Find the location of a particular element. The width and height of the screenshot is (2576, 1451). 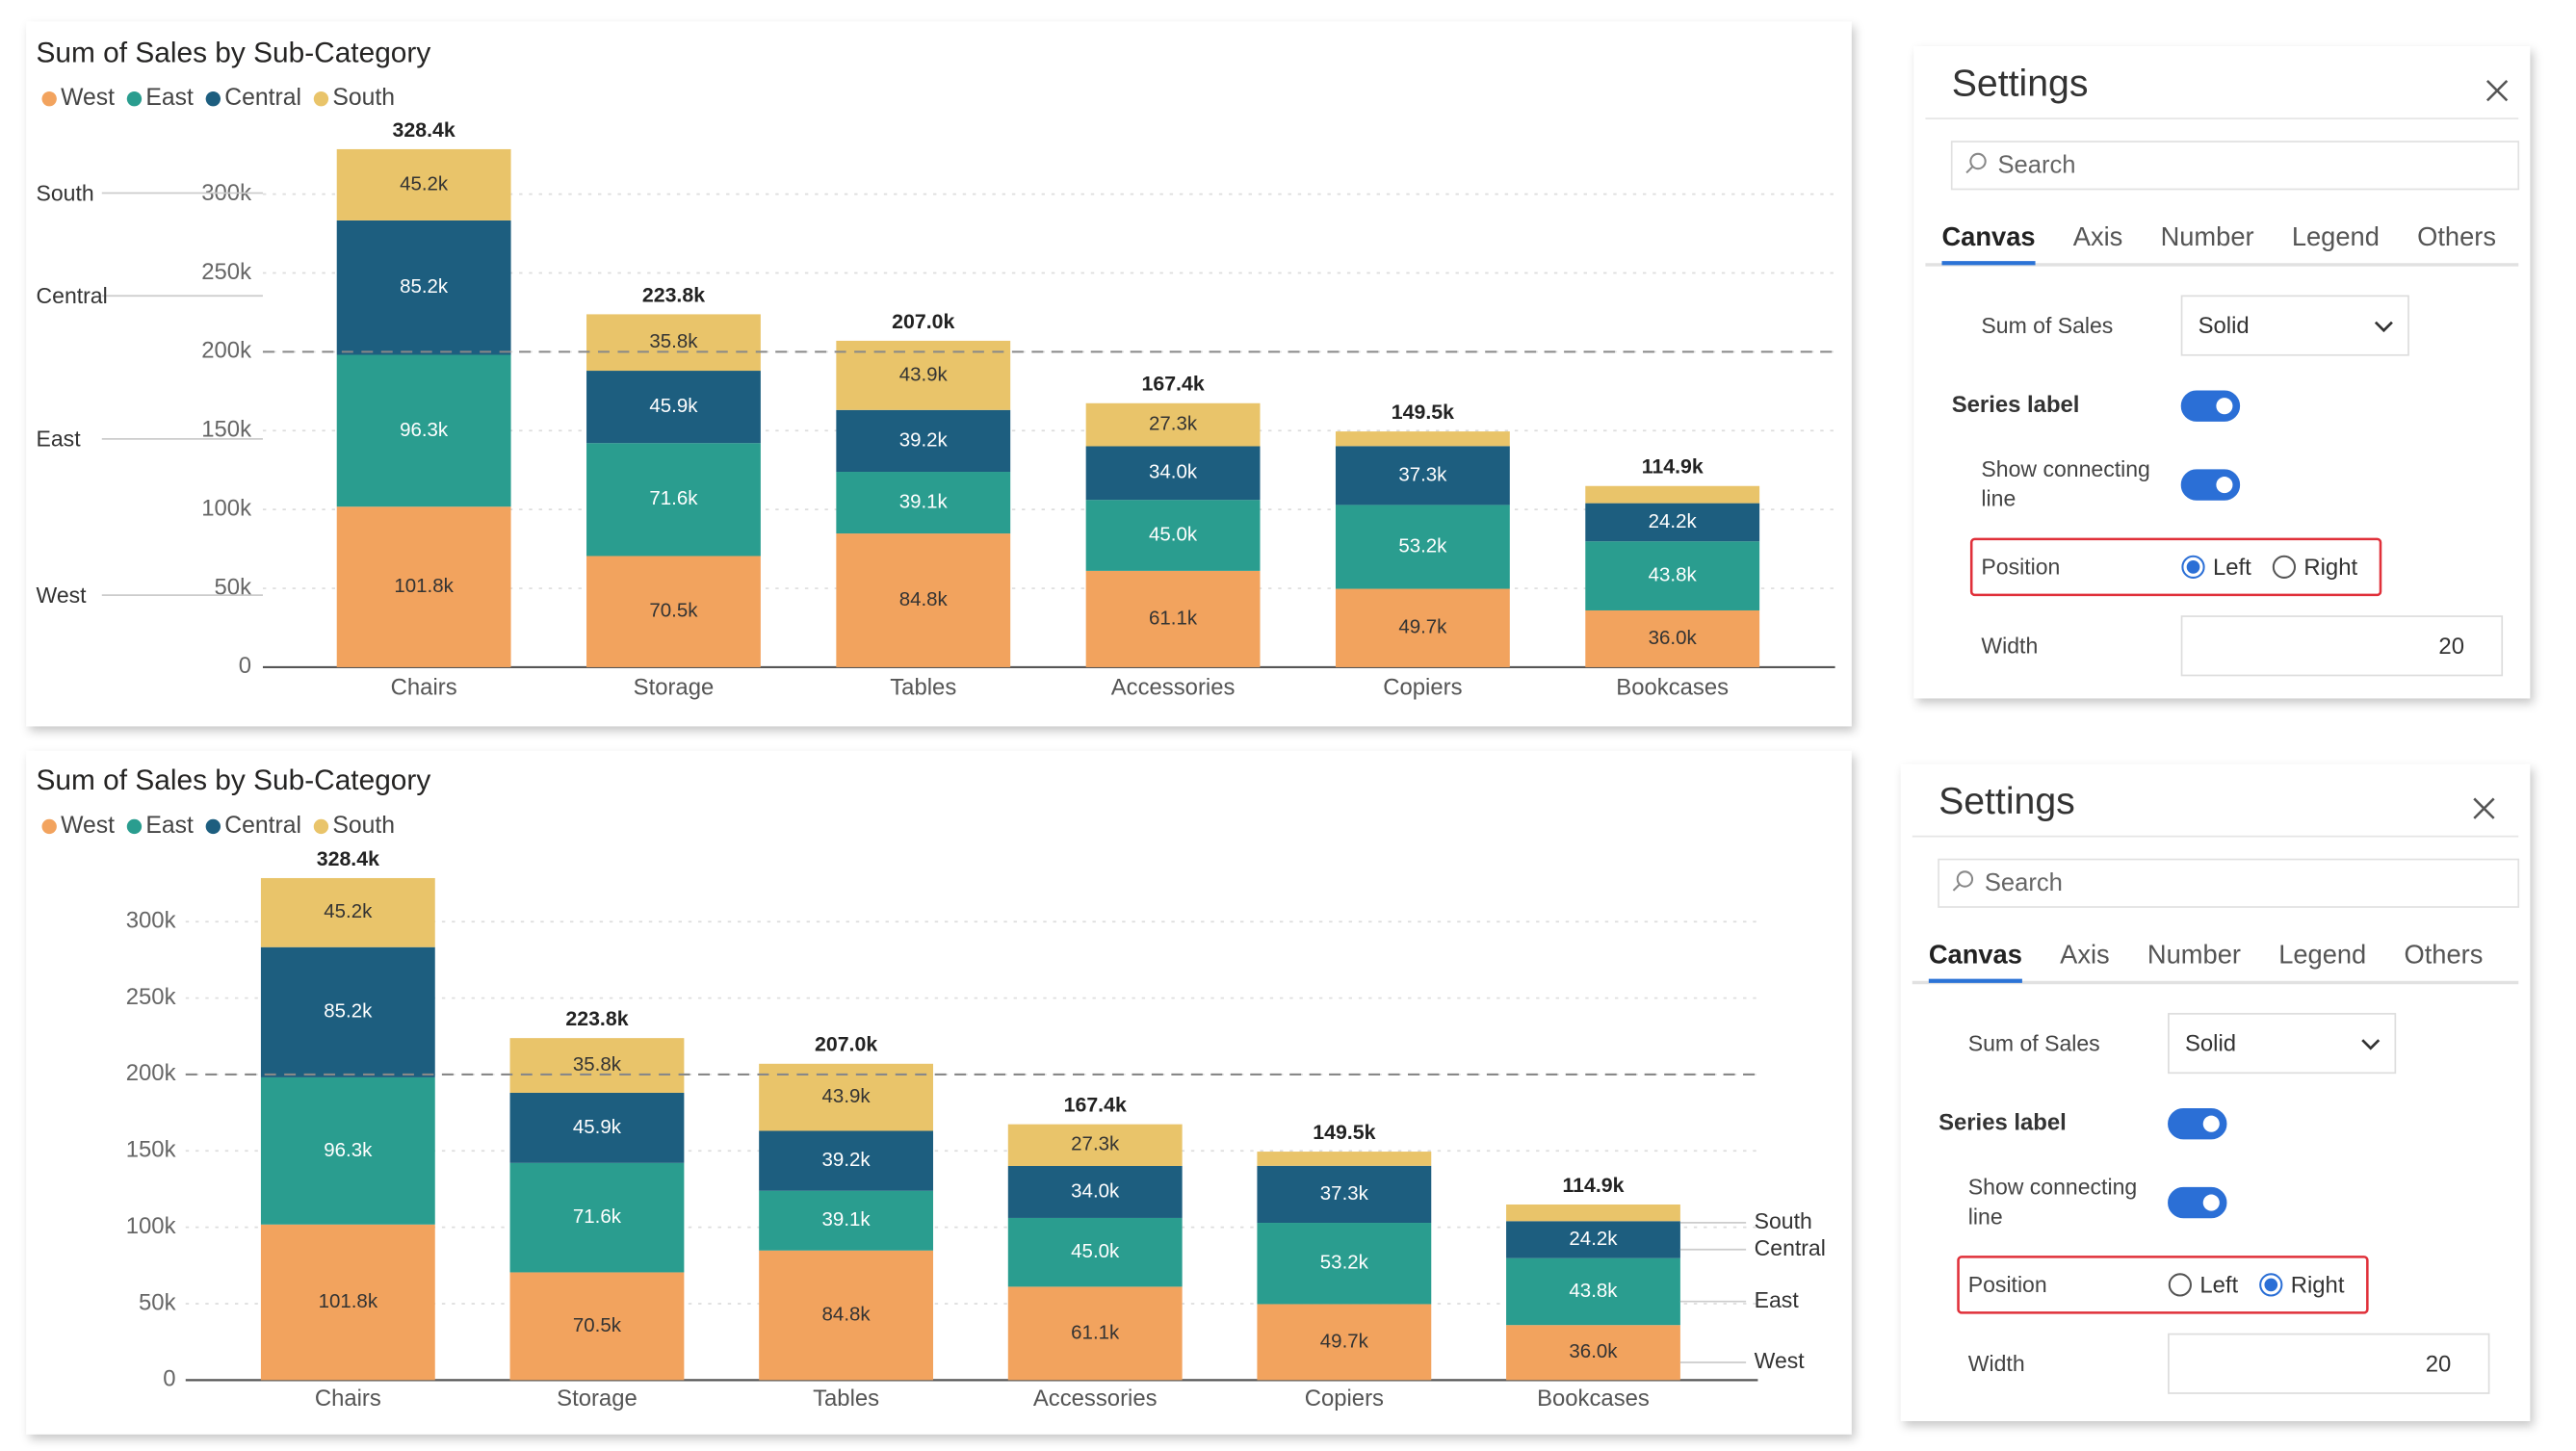

x-tick-label: Storage is located at coordinates (674, 687).